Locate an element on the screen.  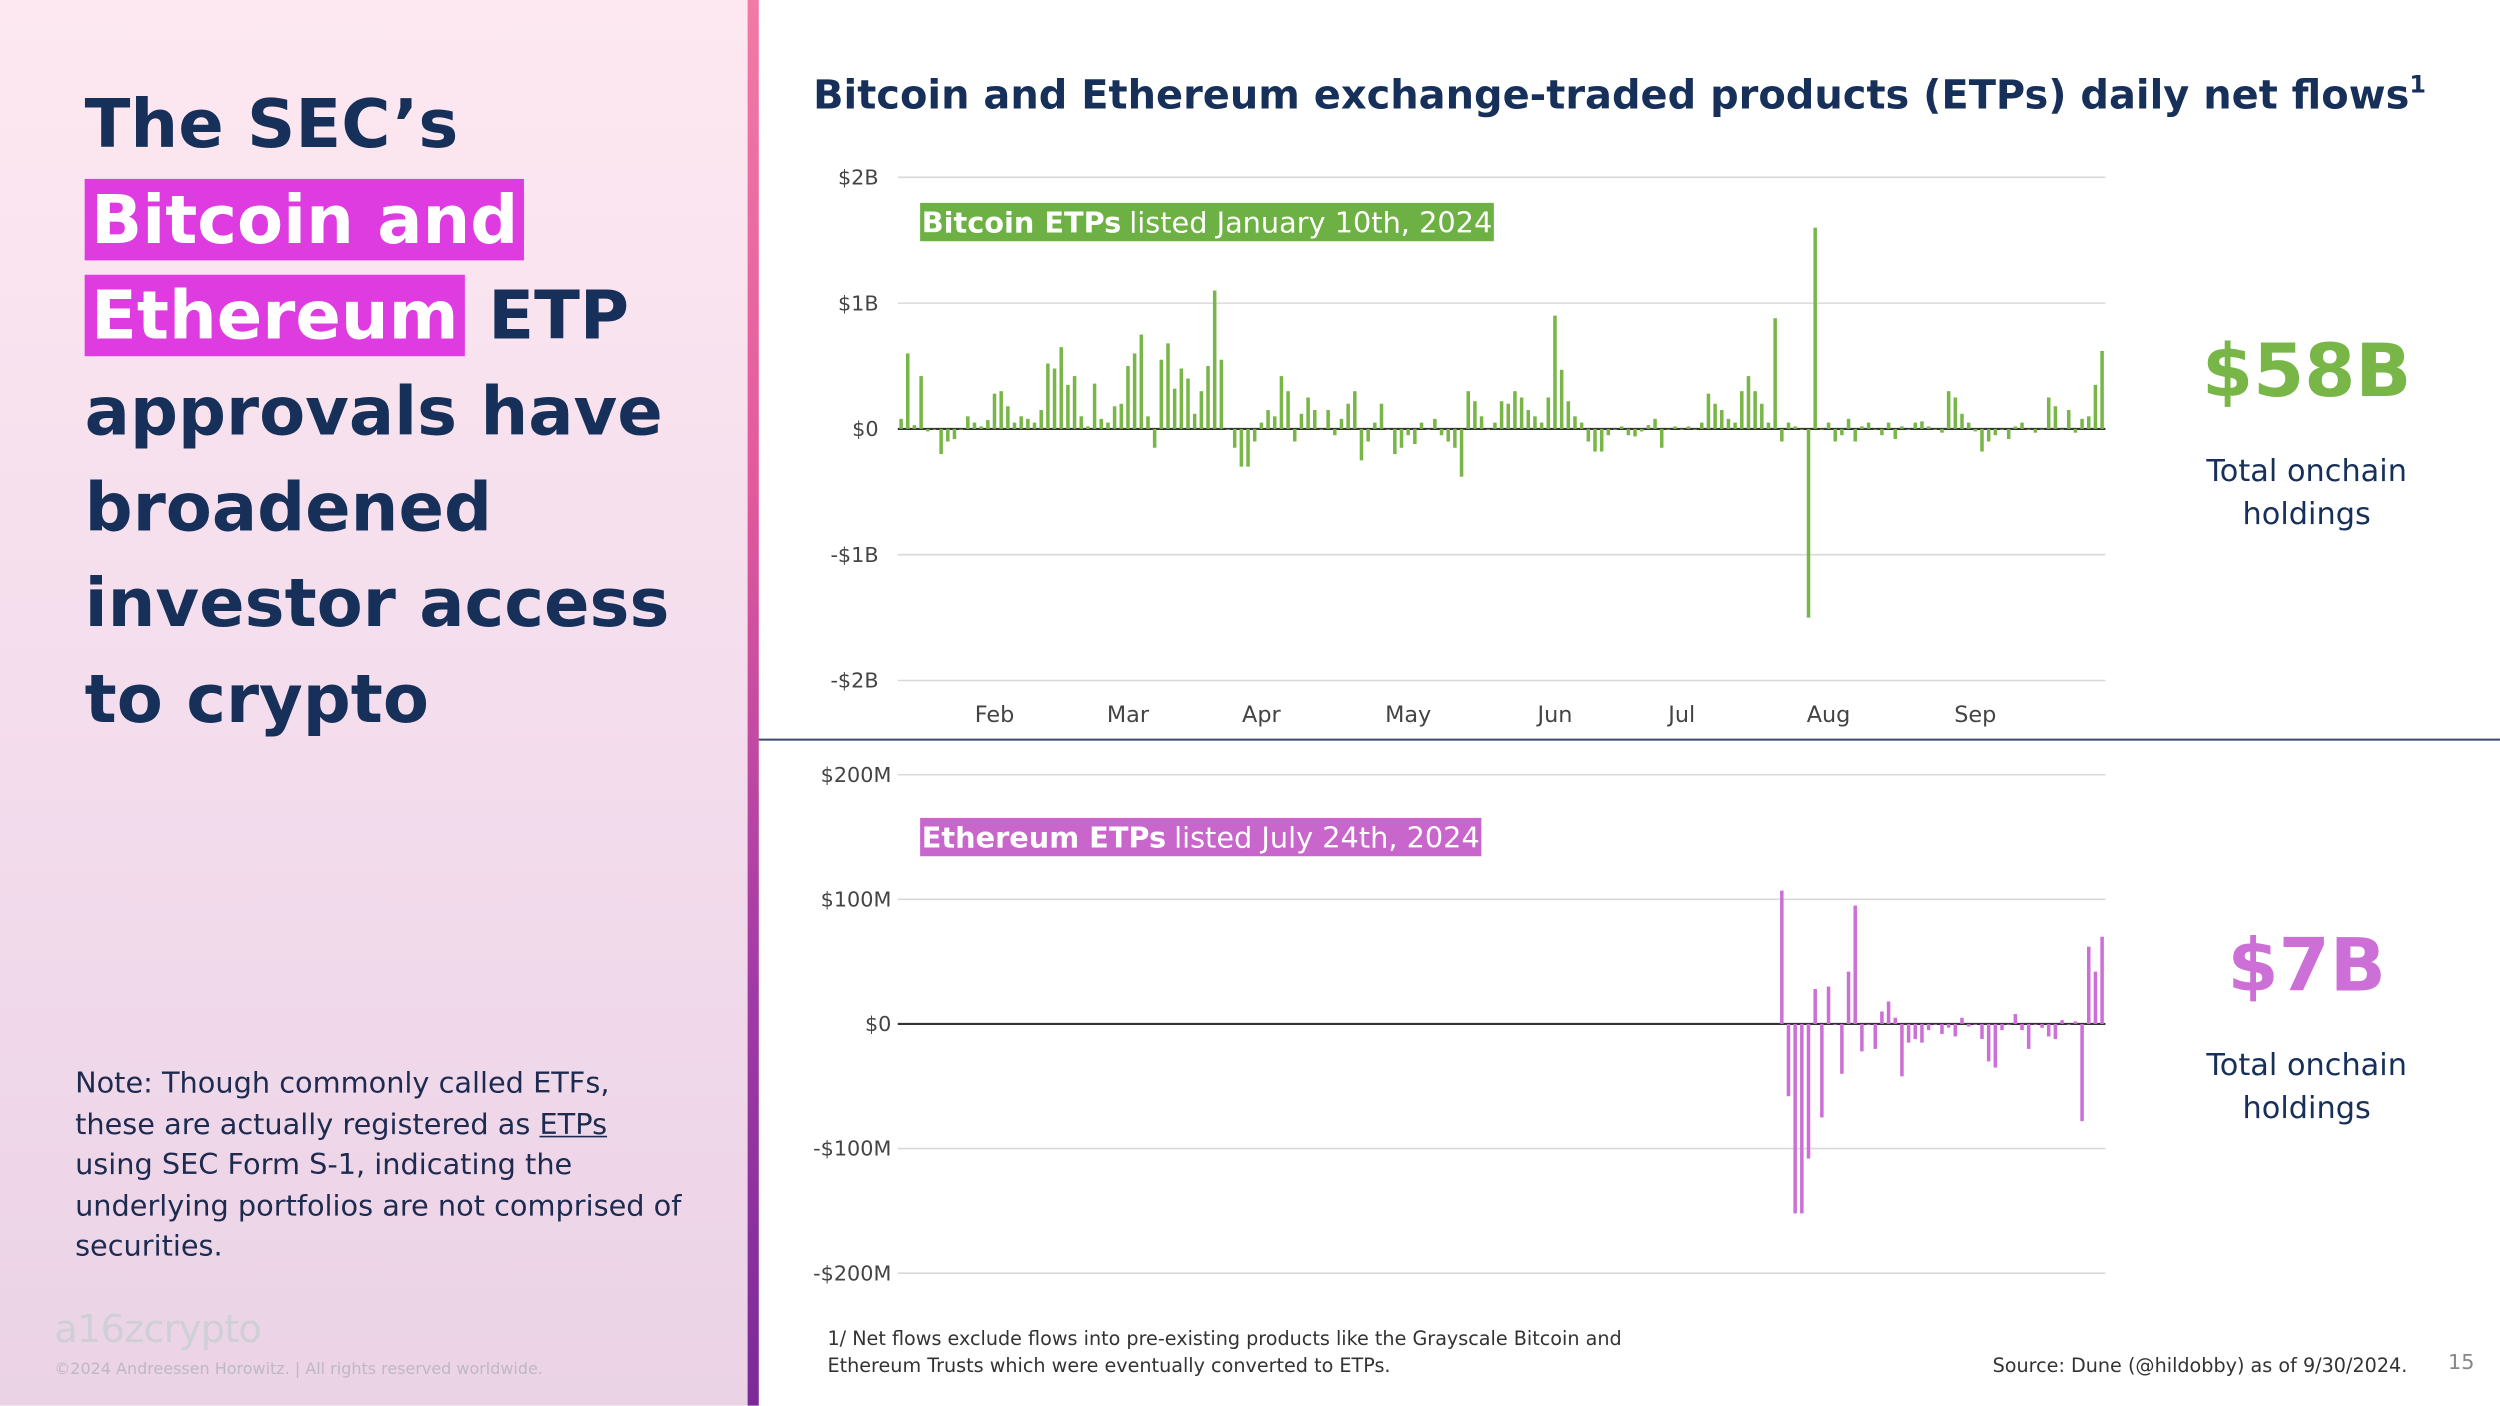
y-tick-label: $100M is located at coordinates (856, 900).